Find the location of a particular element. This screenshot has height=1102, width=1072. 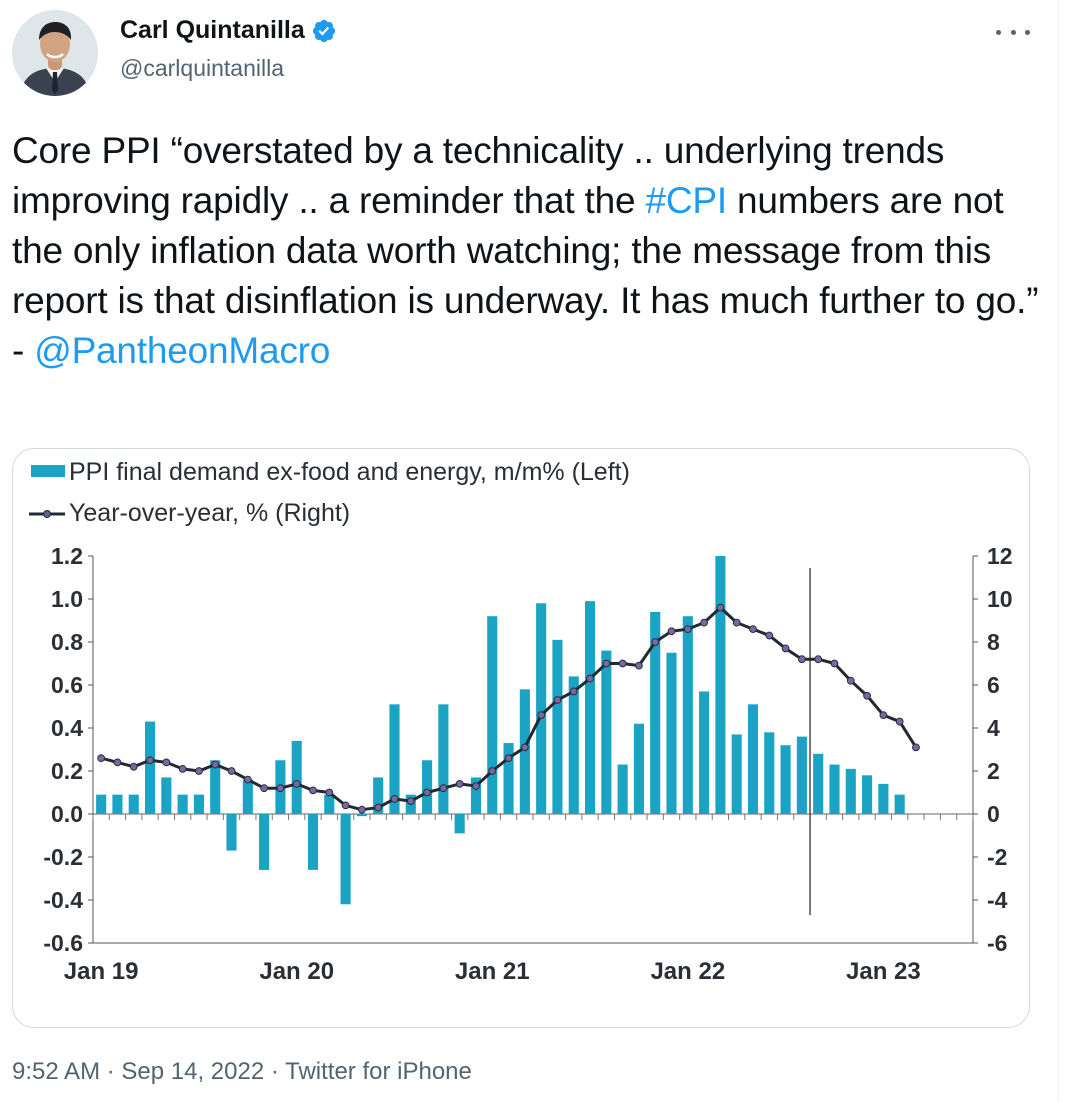

left-axis-tick-label: -0.6 is located at coordinates (63, 943).